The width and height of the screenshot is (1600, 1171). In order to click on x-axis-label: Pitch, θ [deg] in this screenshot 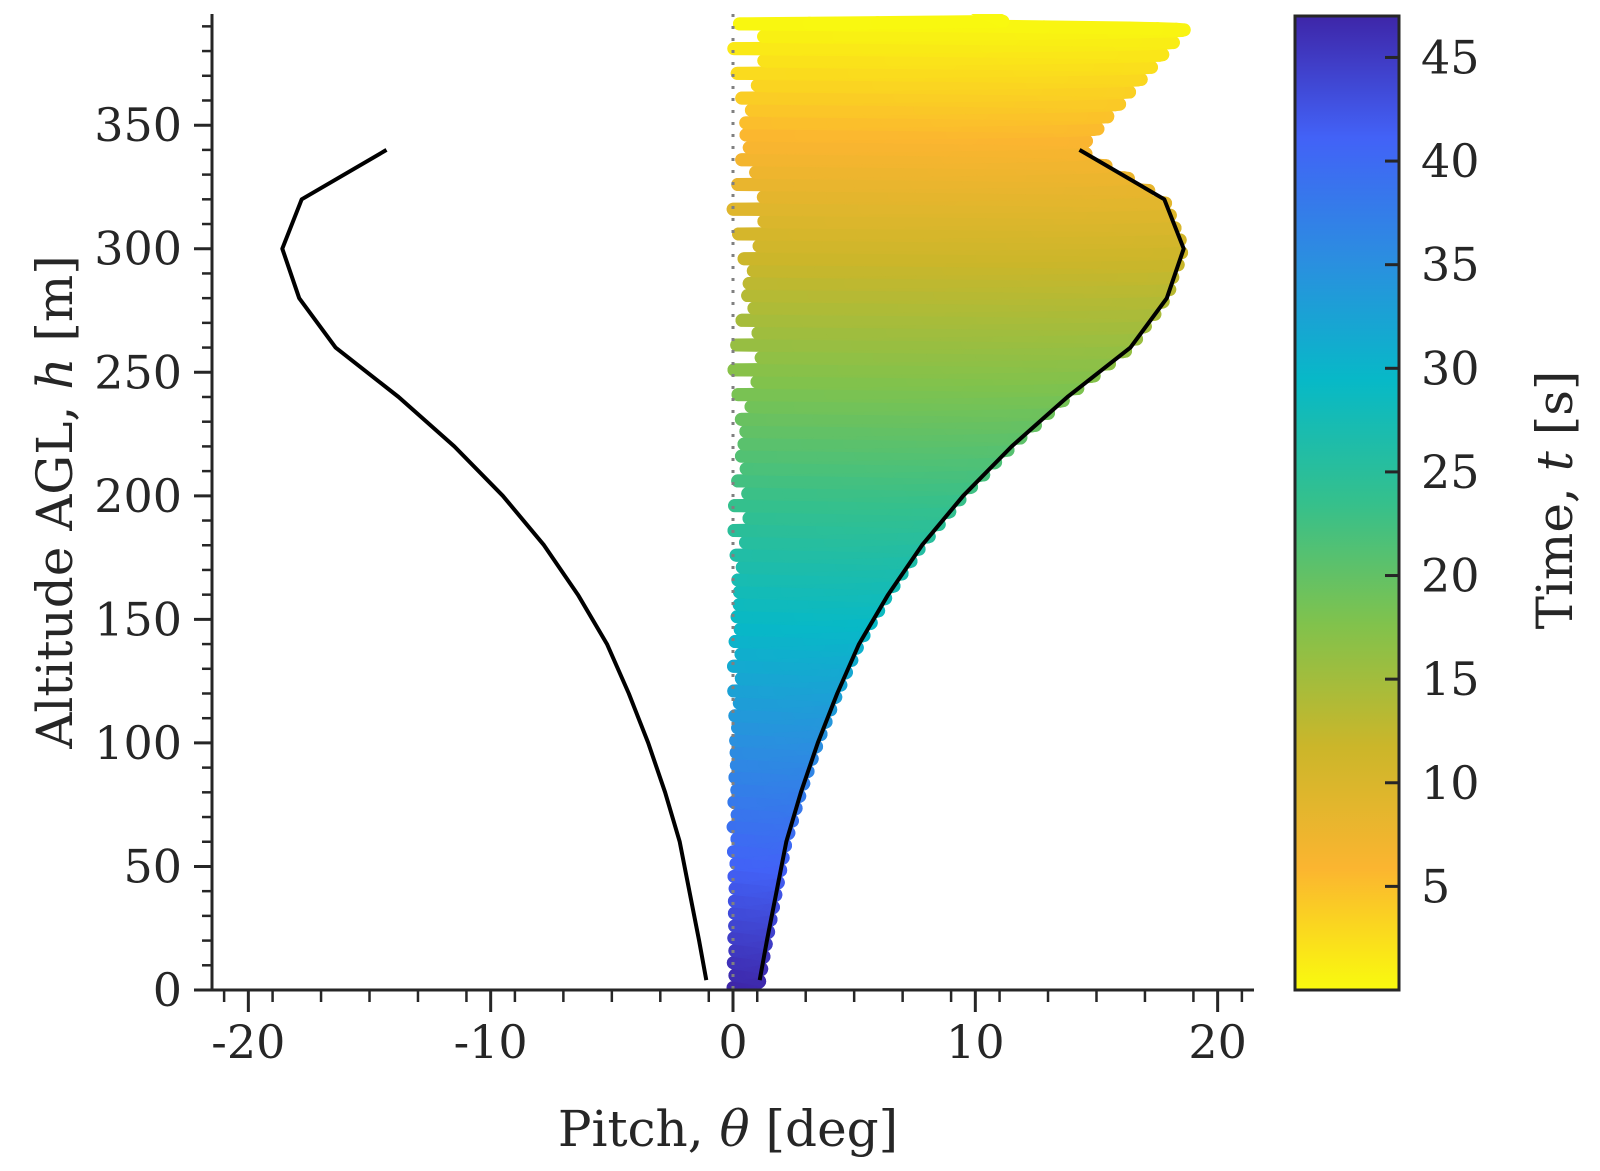, I will do `click(728, 1129)`.